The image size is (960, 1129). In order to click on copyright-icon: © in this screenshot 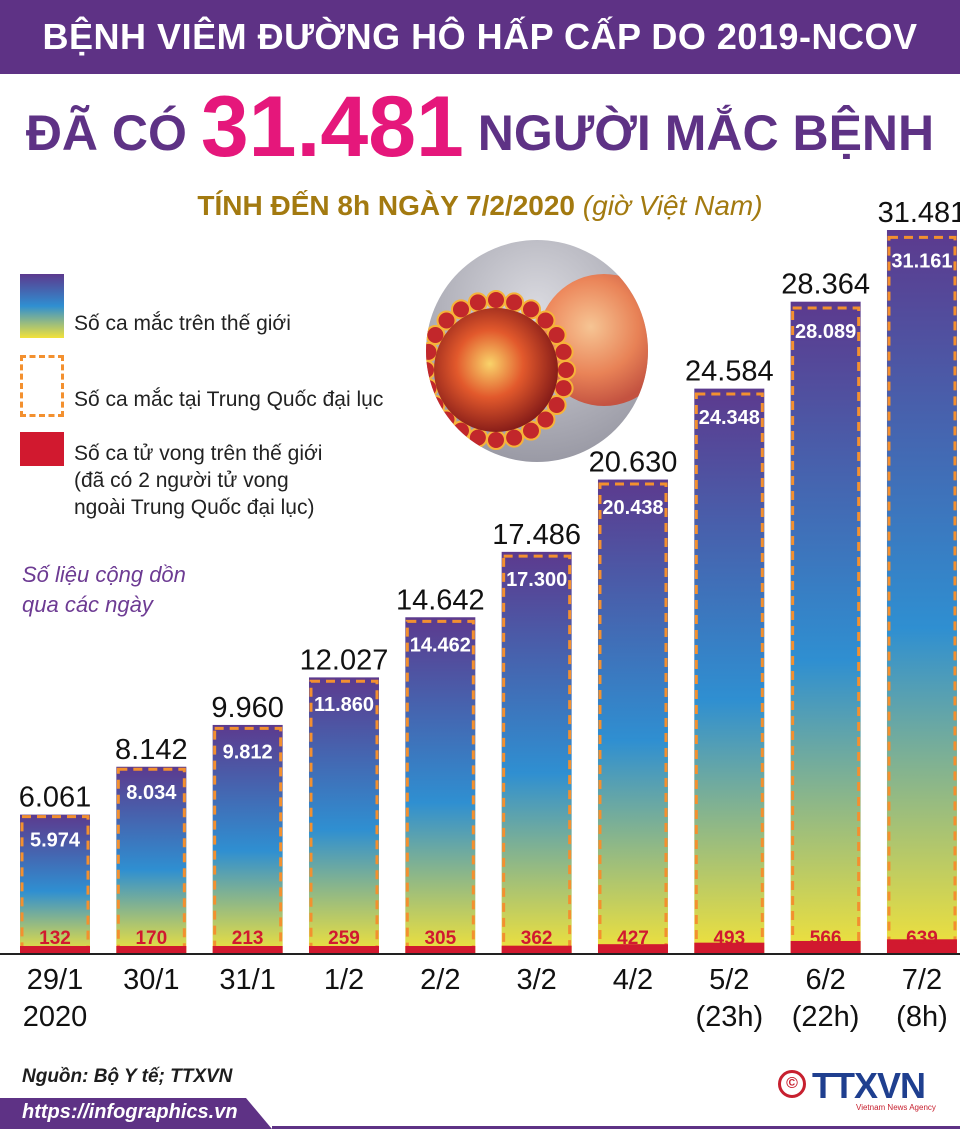, I will do `click(792, 1084)`.